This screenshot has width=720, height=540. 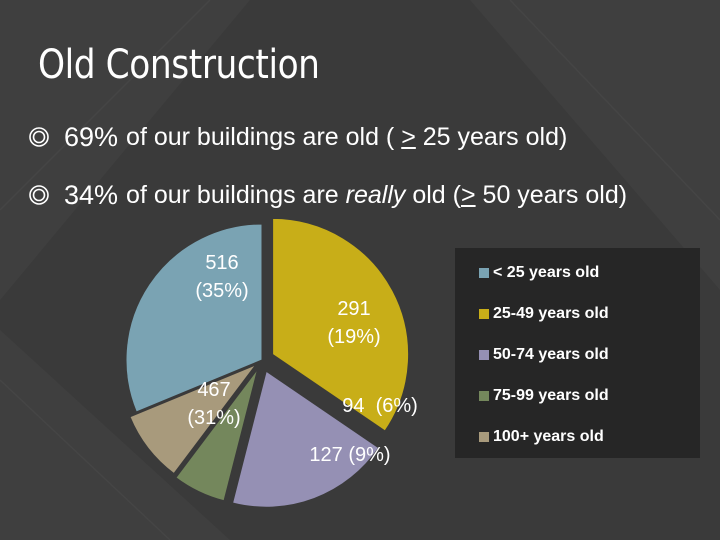 I want to click on legend-item: 25-49 years old, so click(x=544, y=314).